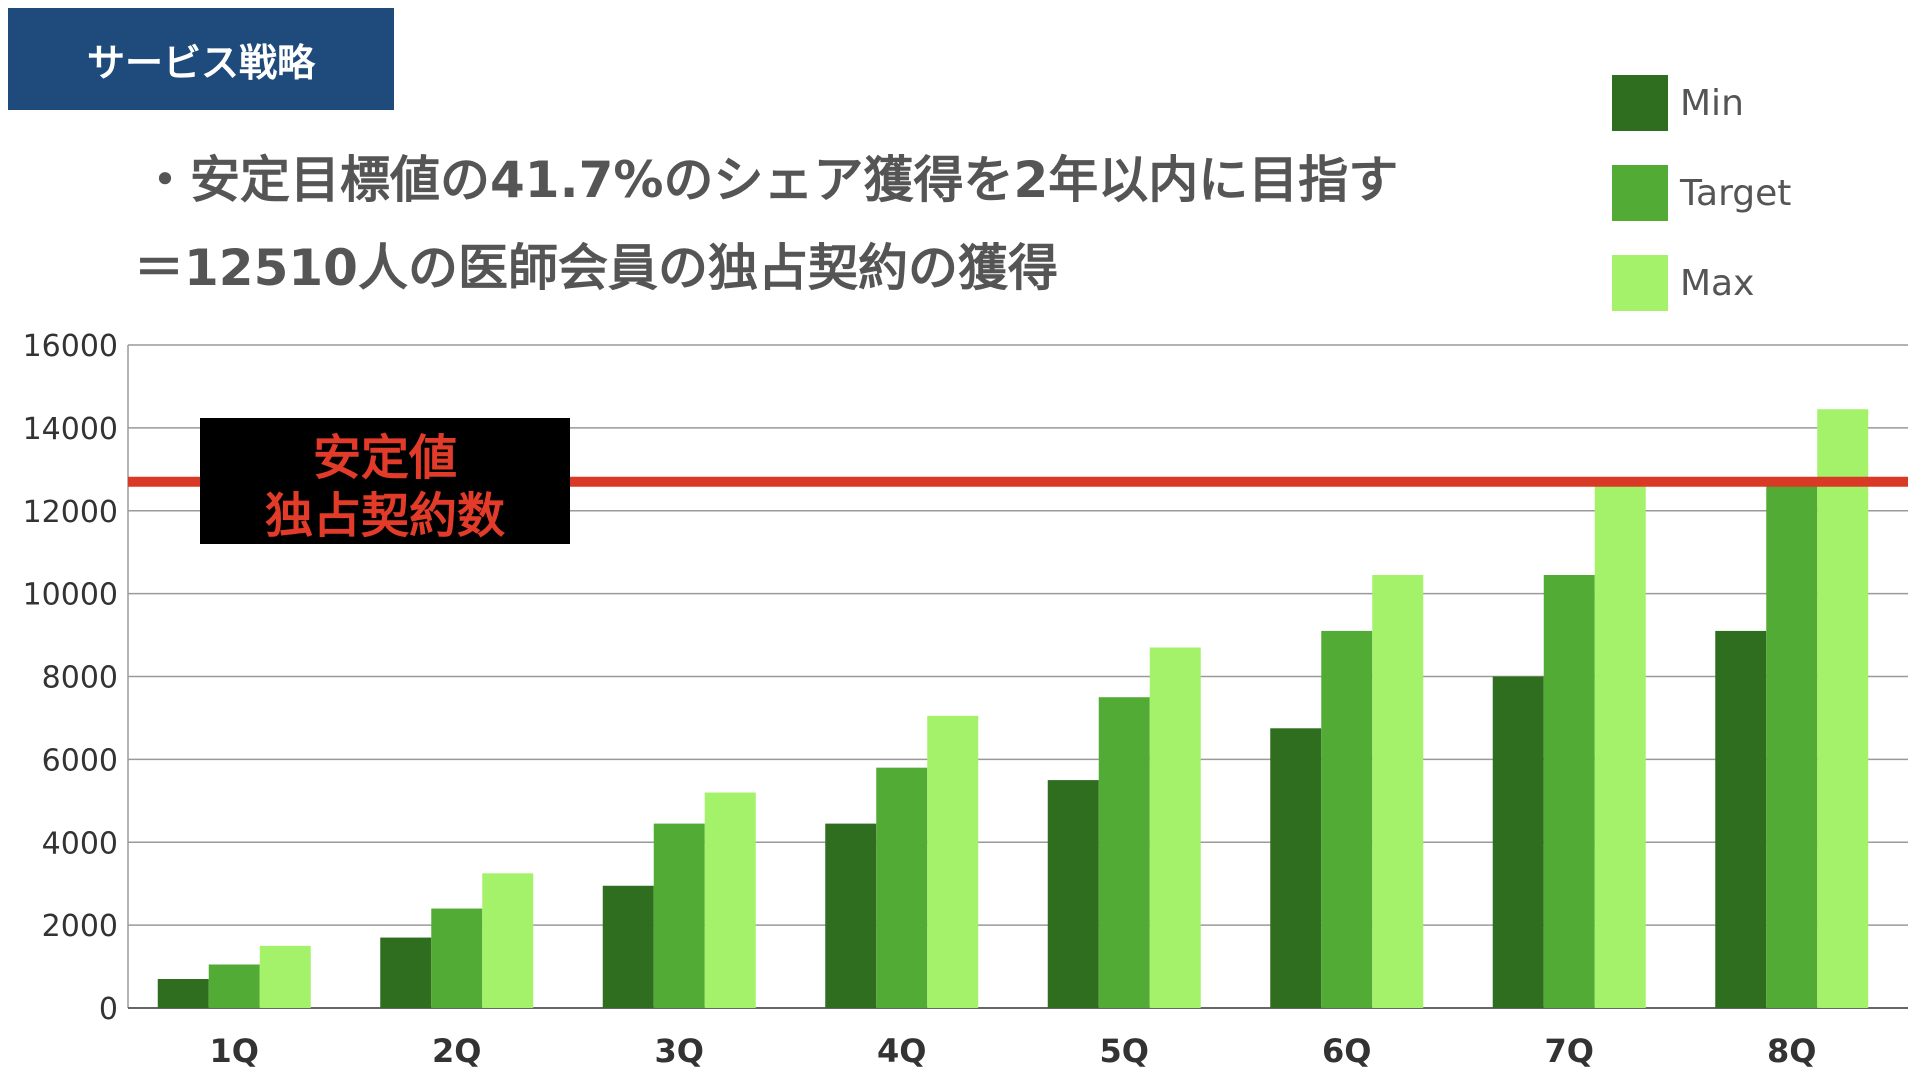  Describe the element at coordinates (679, 1051) in the screenshot. I see `x-tick-label-3q: 3Q` at that location.